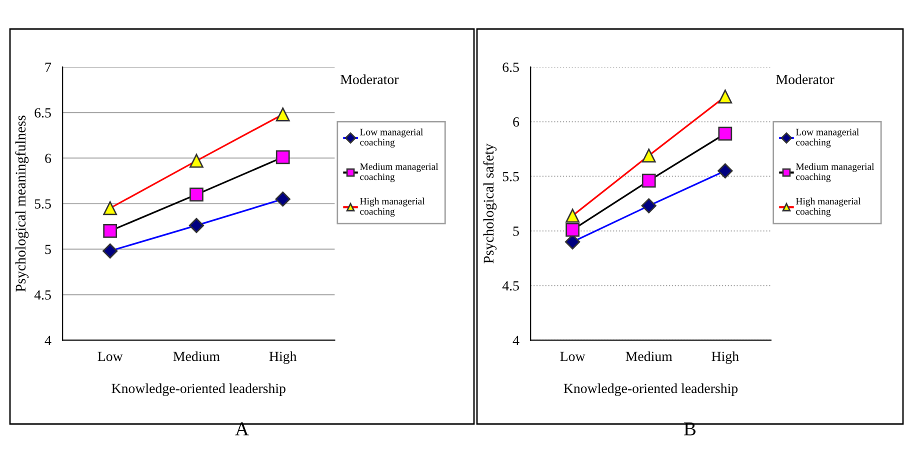  I want to click on y-axis-title: Psychological safety, so click(490, 204).